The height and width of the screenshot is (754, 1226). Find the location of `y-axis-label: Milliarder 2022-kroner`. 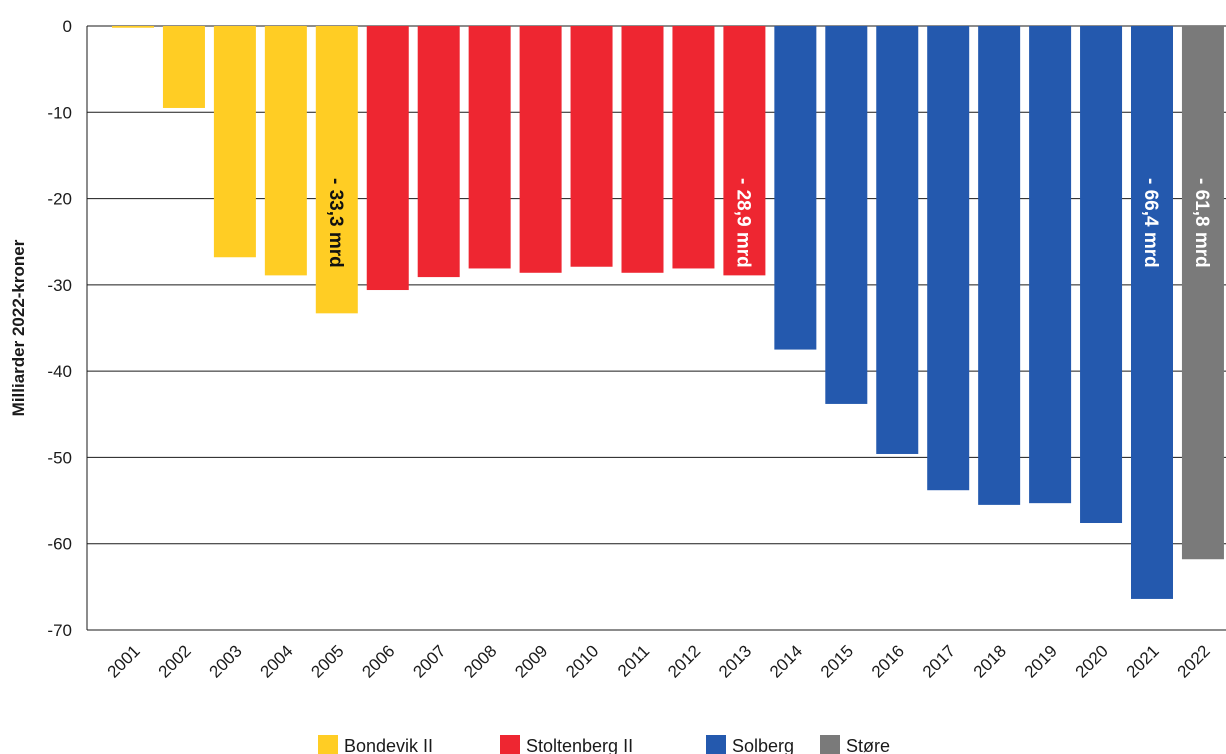

y-axis-label: Milliarder 2022-kroner is located at coordinates (18, 327).